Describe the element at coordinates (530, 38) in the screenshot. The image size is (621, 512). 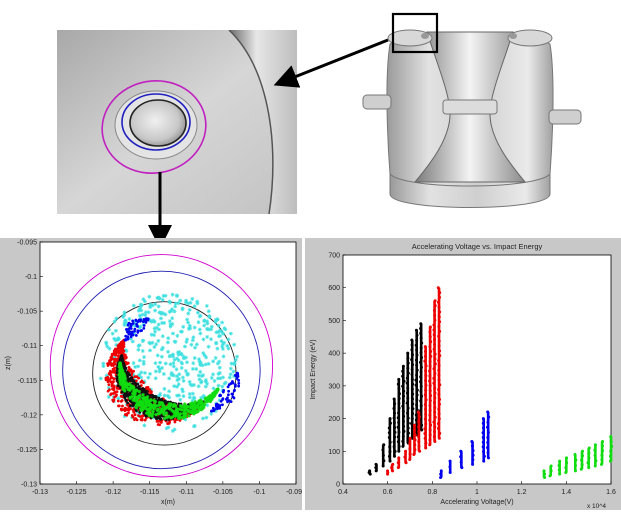
I see `model-top-right` at that location.